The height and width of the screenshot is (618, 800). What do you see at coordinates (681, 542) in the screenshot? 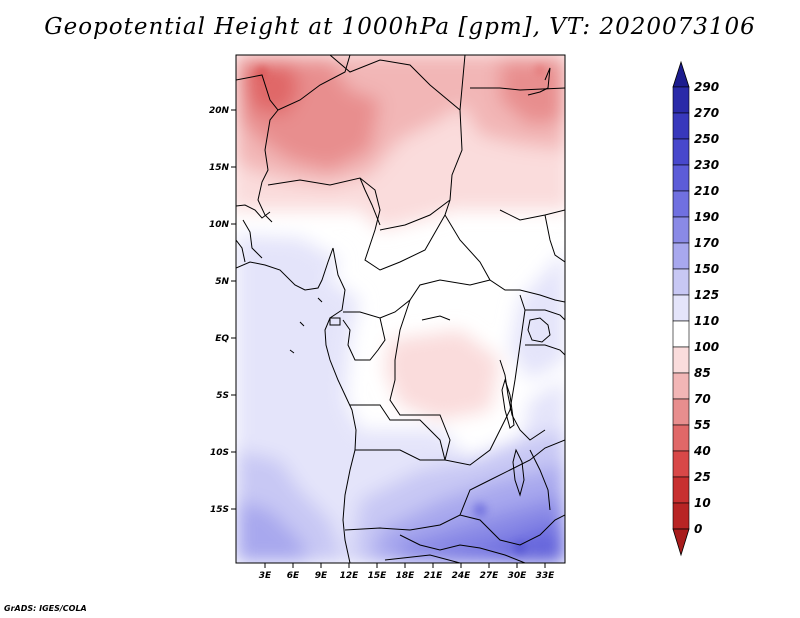
I see `colorbar-bottom-arrow` at bounding box center [681, 542].